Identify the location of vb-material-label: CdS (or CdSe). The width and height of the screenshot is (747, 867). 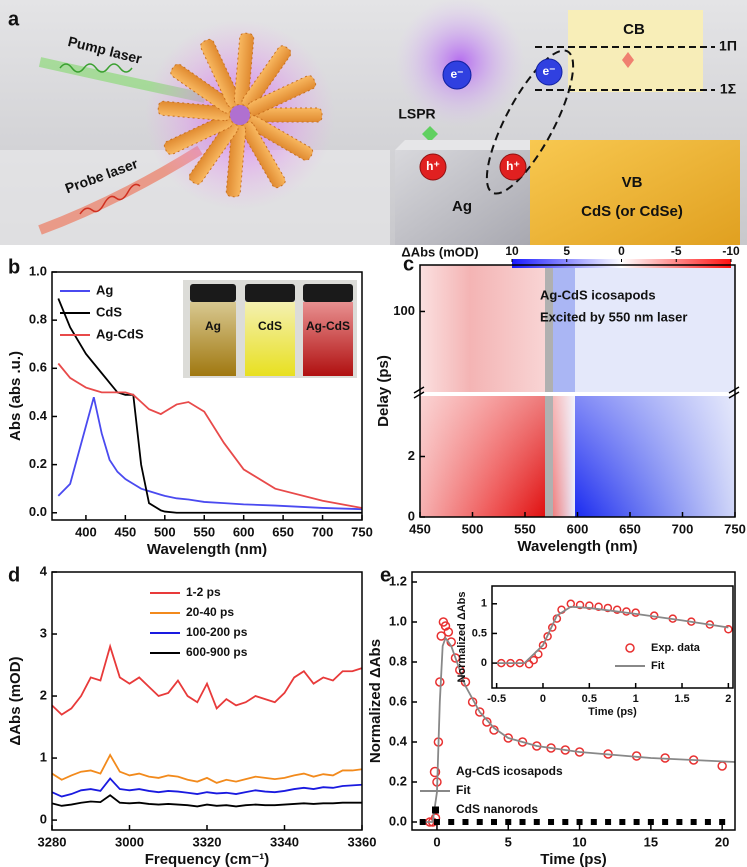
(632, 211).